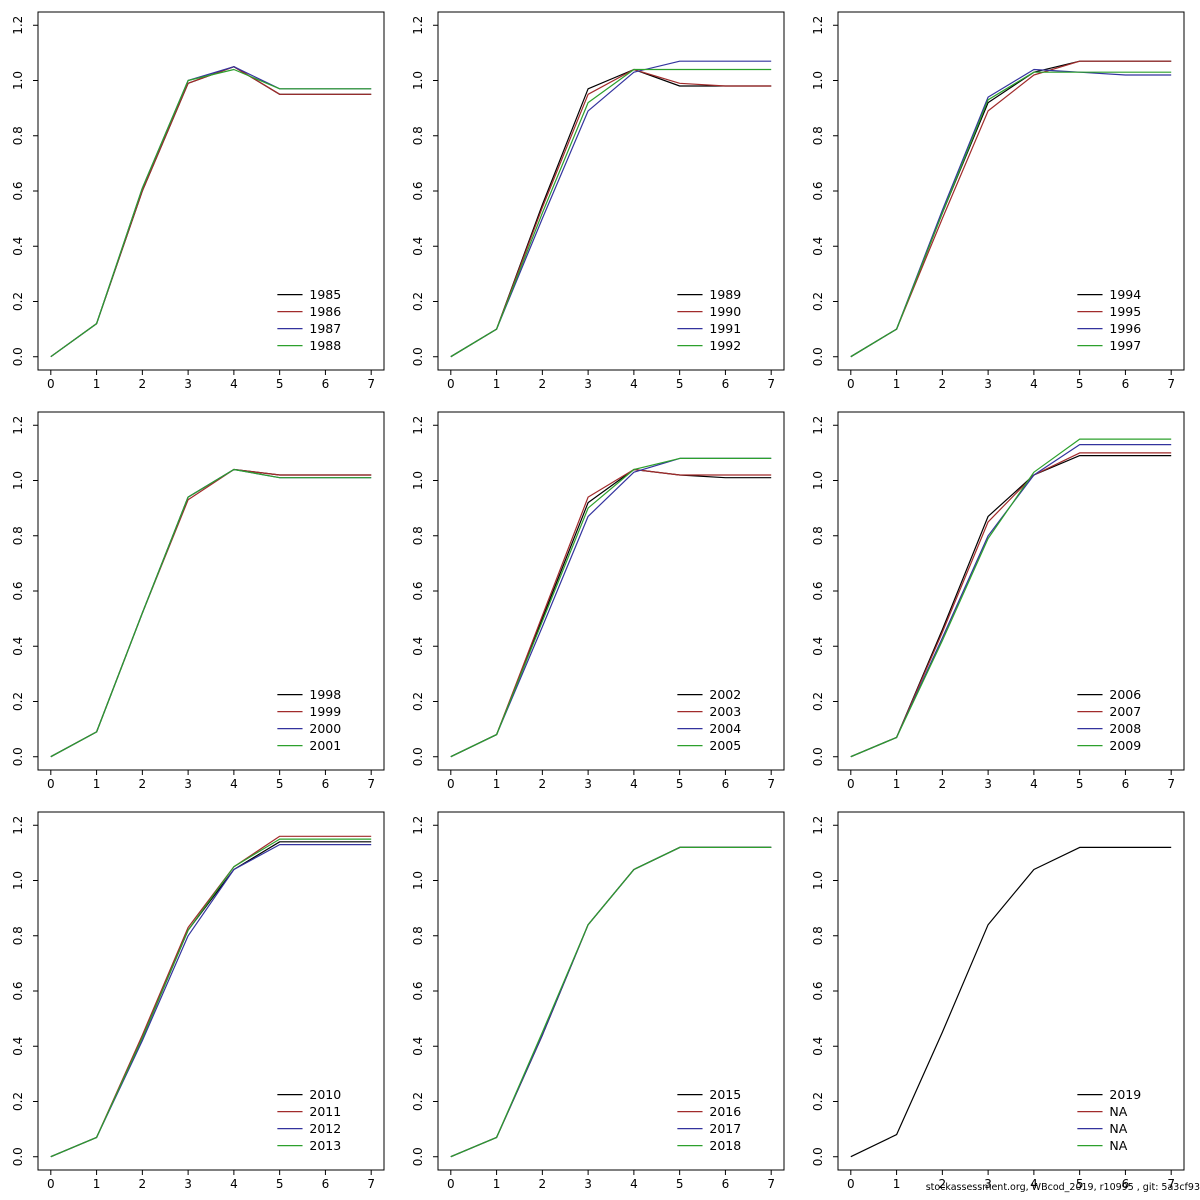 The width and height of the screenshot is (1200, 1200). Describe the element at coordinates (1125, 711) in the screenshot. I see `legend-label: 2007` at that location.